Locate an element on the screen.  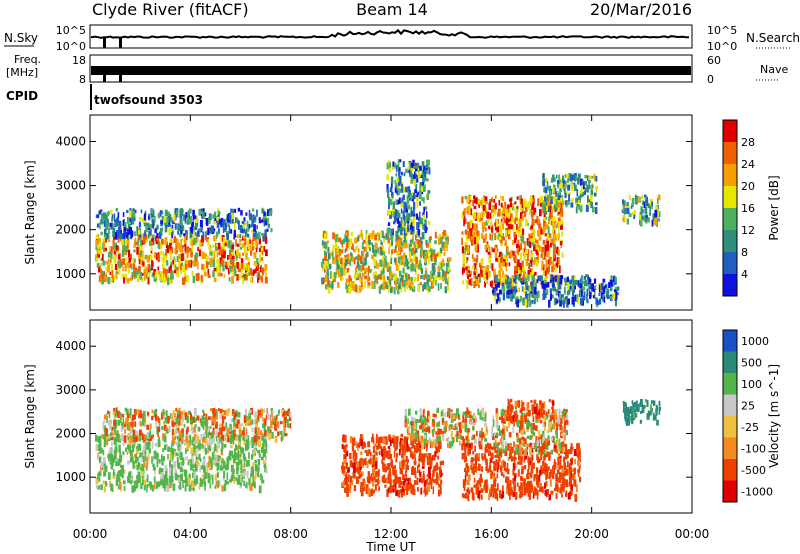
freq-label-2: [MHz] is located at coordinates (22, 72).